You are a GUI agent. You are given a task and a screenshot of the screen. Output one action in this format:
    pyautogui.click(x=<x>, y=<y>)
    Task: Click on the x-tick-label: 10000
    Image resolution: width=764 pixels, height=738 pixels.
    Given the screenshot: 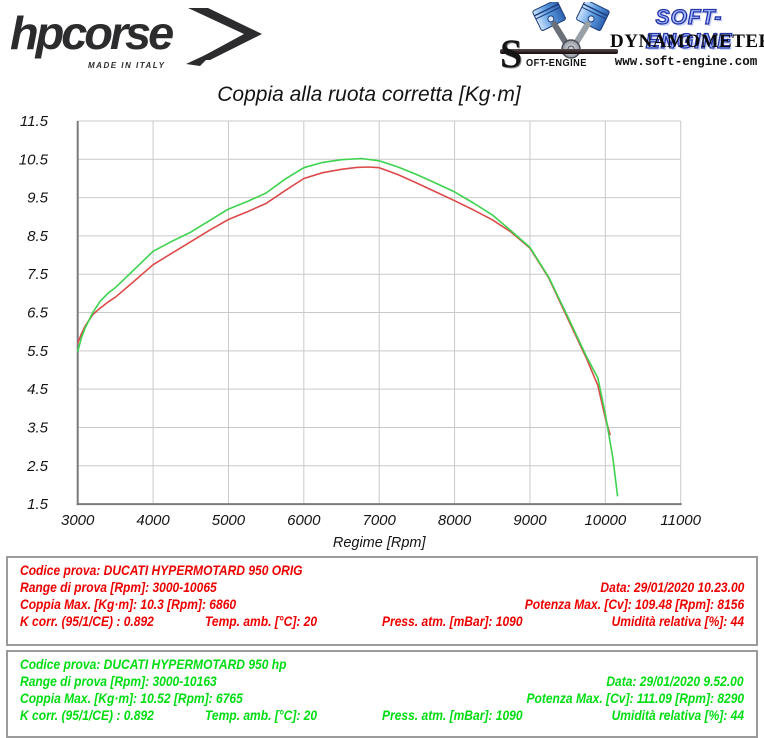 What is the action you would take?
    pyautogui.click(x=605, y=520)
    